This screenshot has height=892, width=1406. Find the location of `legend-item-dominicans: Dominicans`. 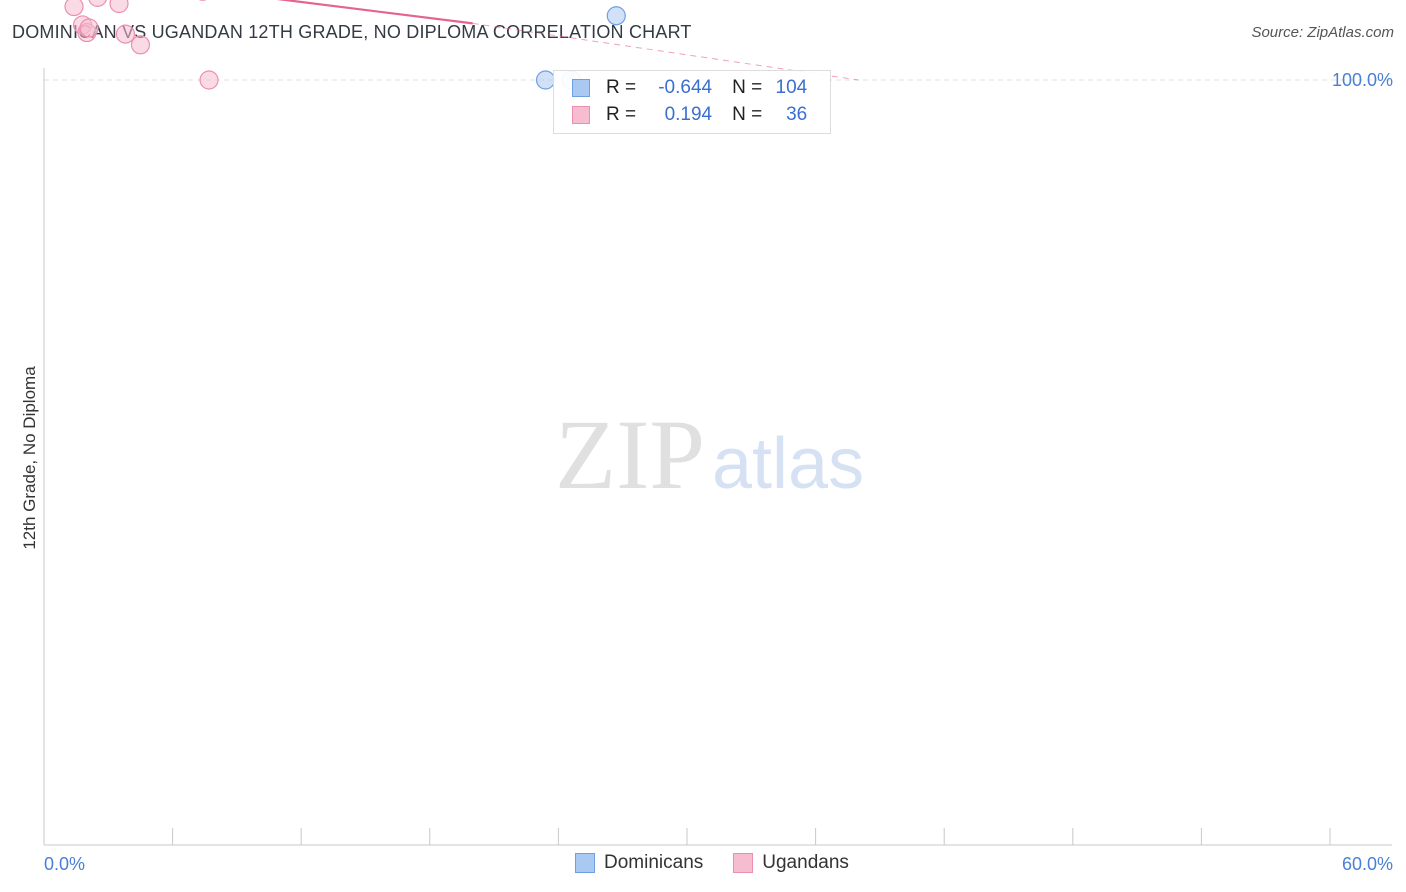

legend-item-dominicans: Dominicans is located at coordinates (639, 863).